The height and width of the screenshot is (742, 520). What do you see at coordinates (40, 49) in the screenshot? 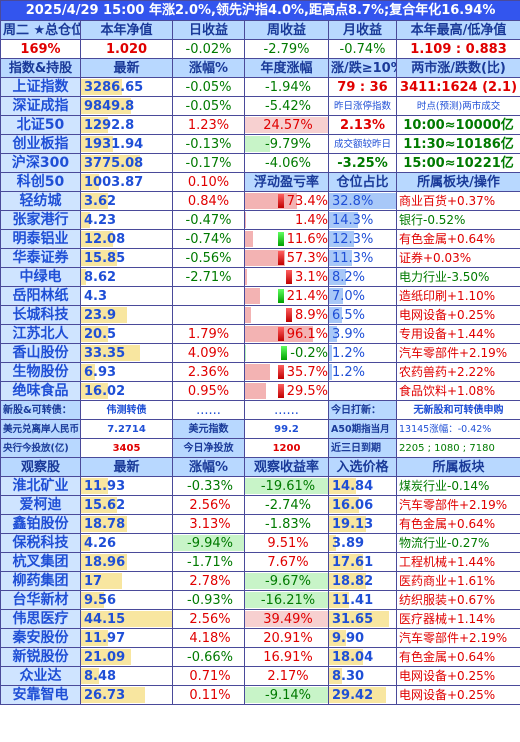
I see `summary-value: 169%` at bounding box center [40, 49].